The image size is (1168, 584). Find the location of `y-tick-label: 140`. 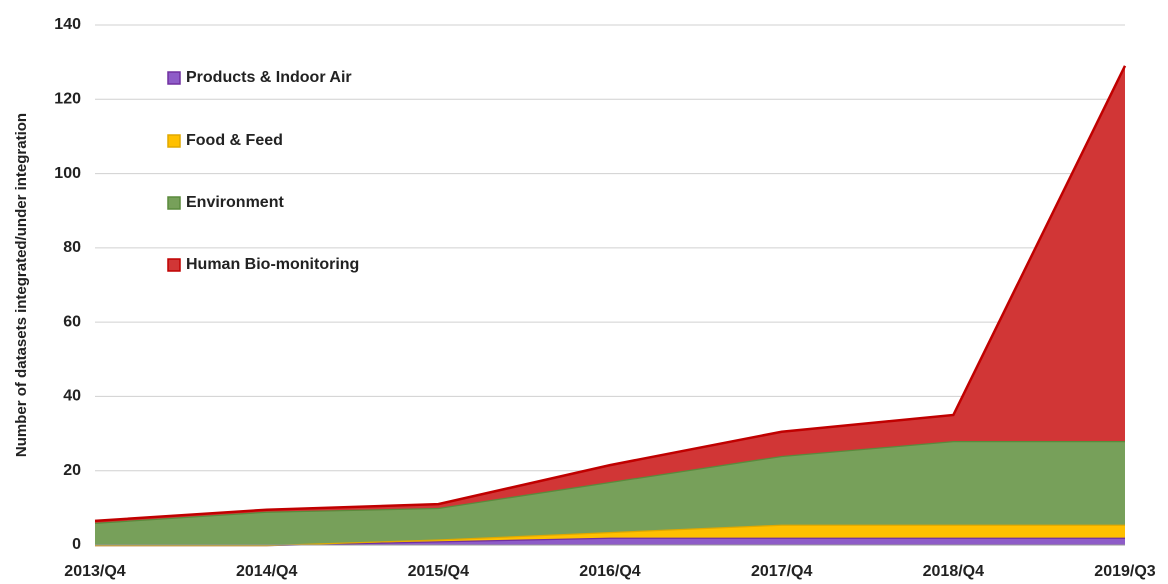

y-tick-label: 140 is located at coordinates (67, 24).